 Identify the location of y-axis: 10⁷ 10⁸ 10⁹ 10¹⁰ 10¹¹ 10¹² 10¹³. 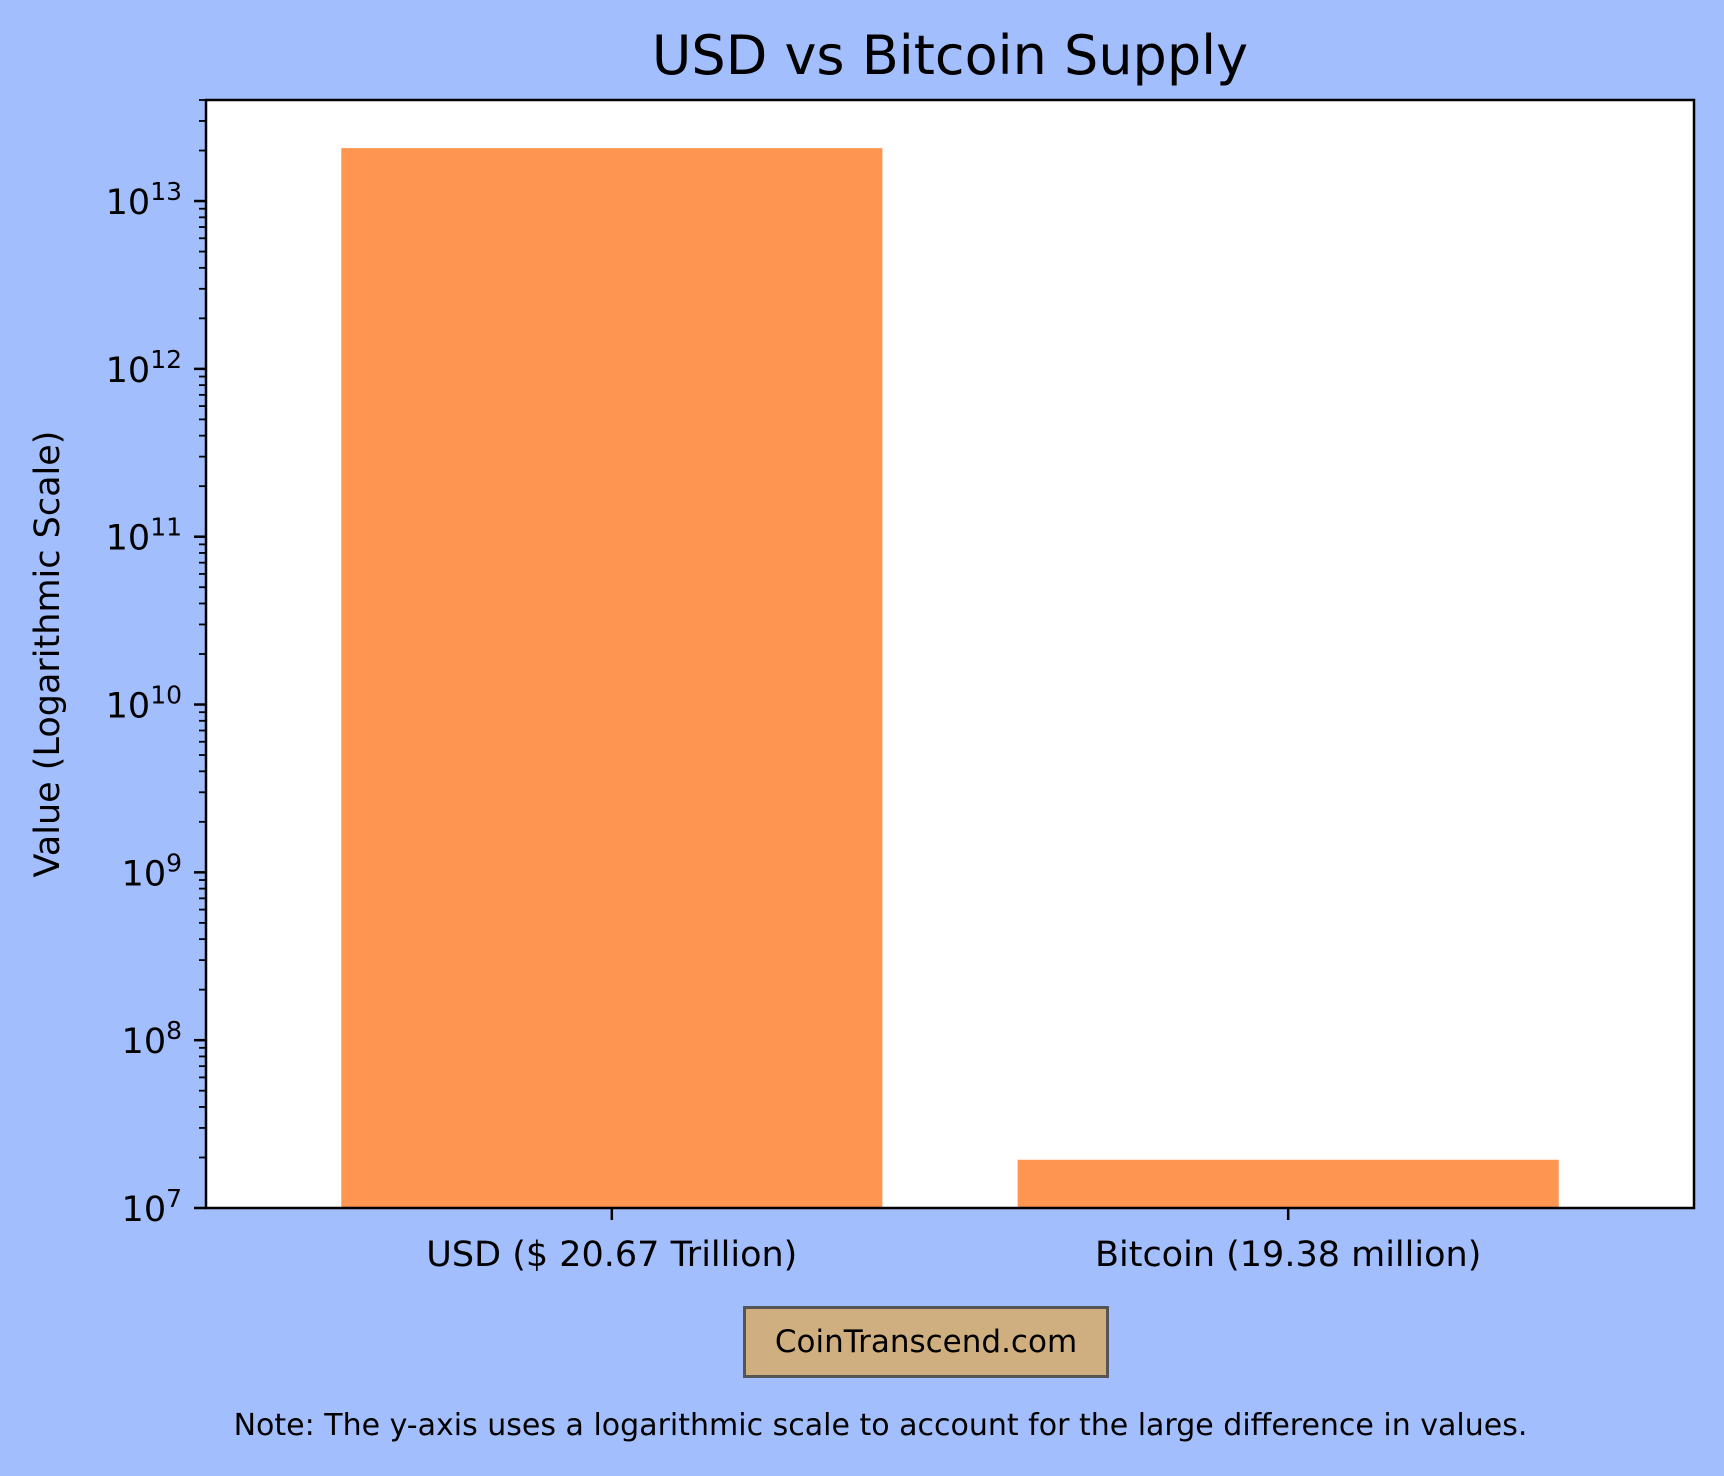
(156, 664).